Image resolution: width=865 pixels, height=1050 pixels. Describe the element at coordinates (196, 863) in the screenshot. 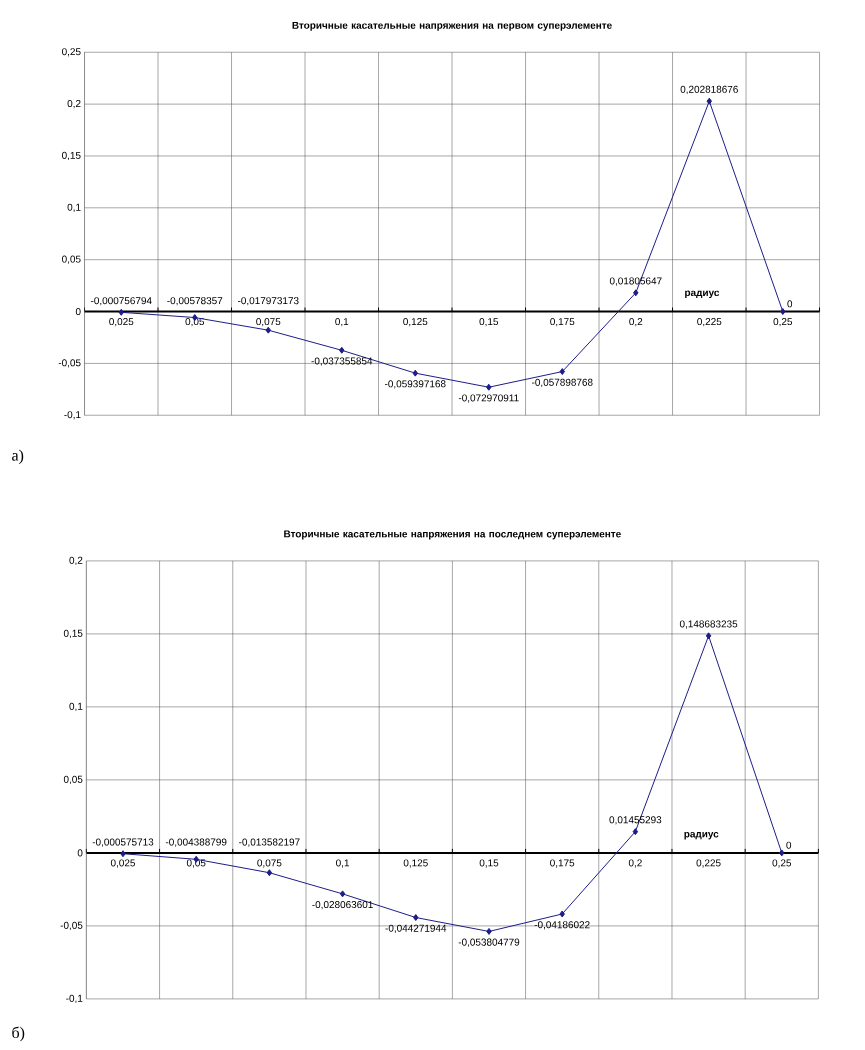

I see `x-tick-label: 0,05` at that location.